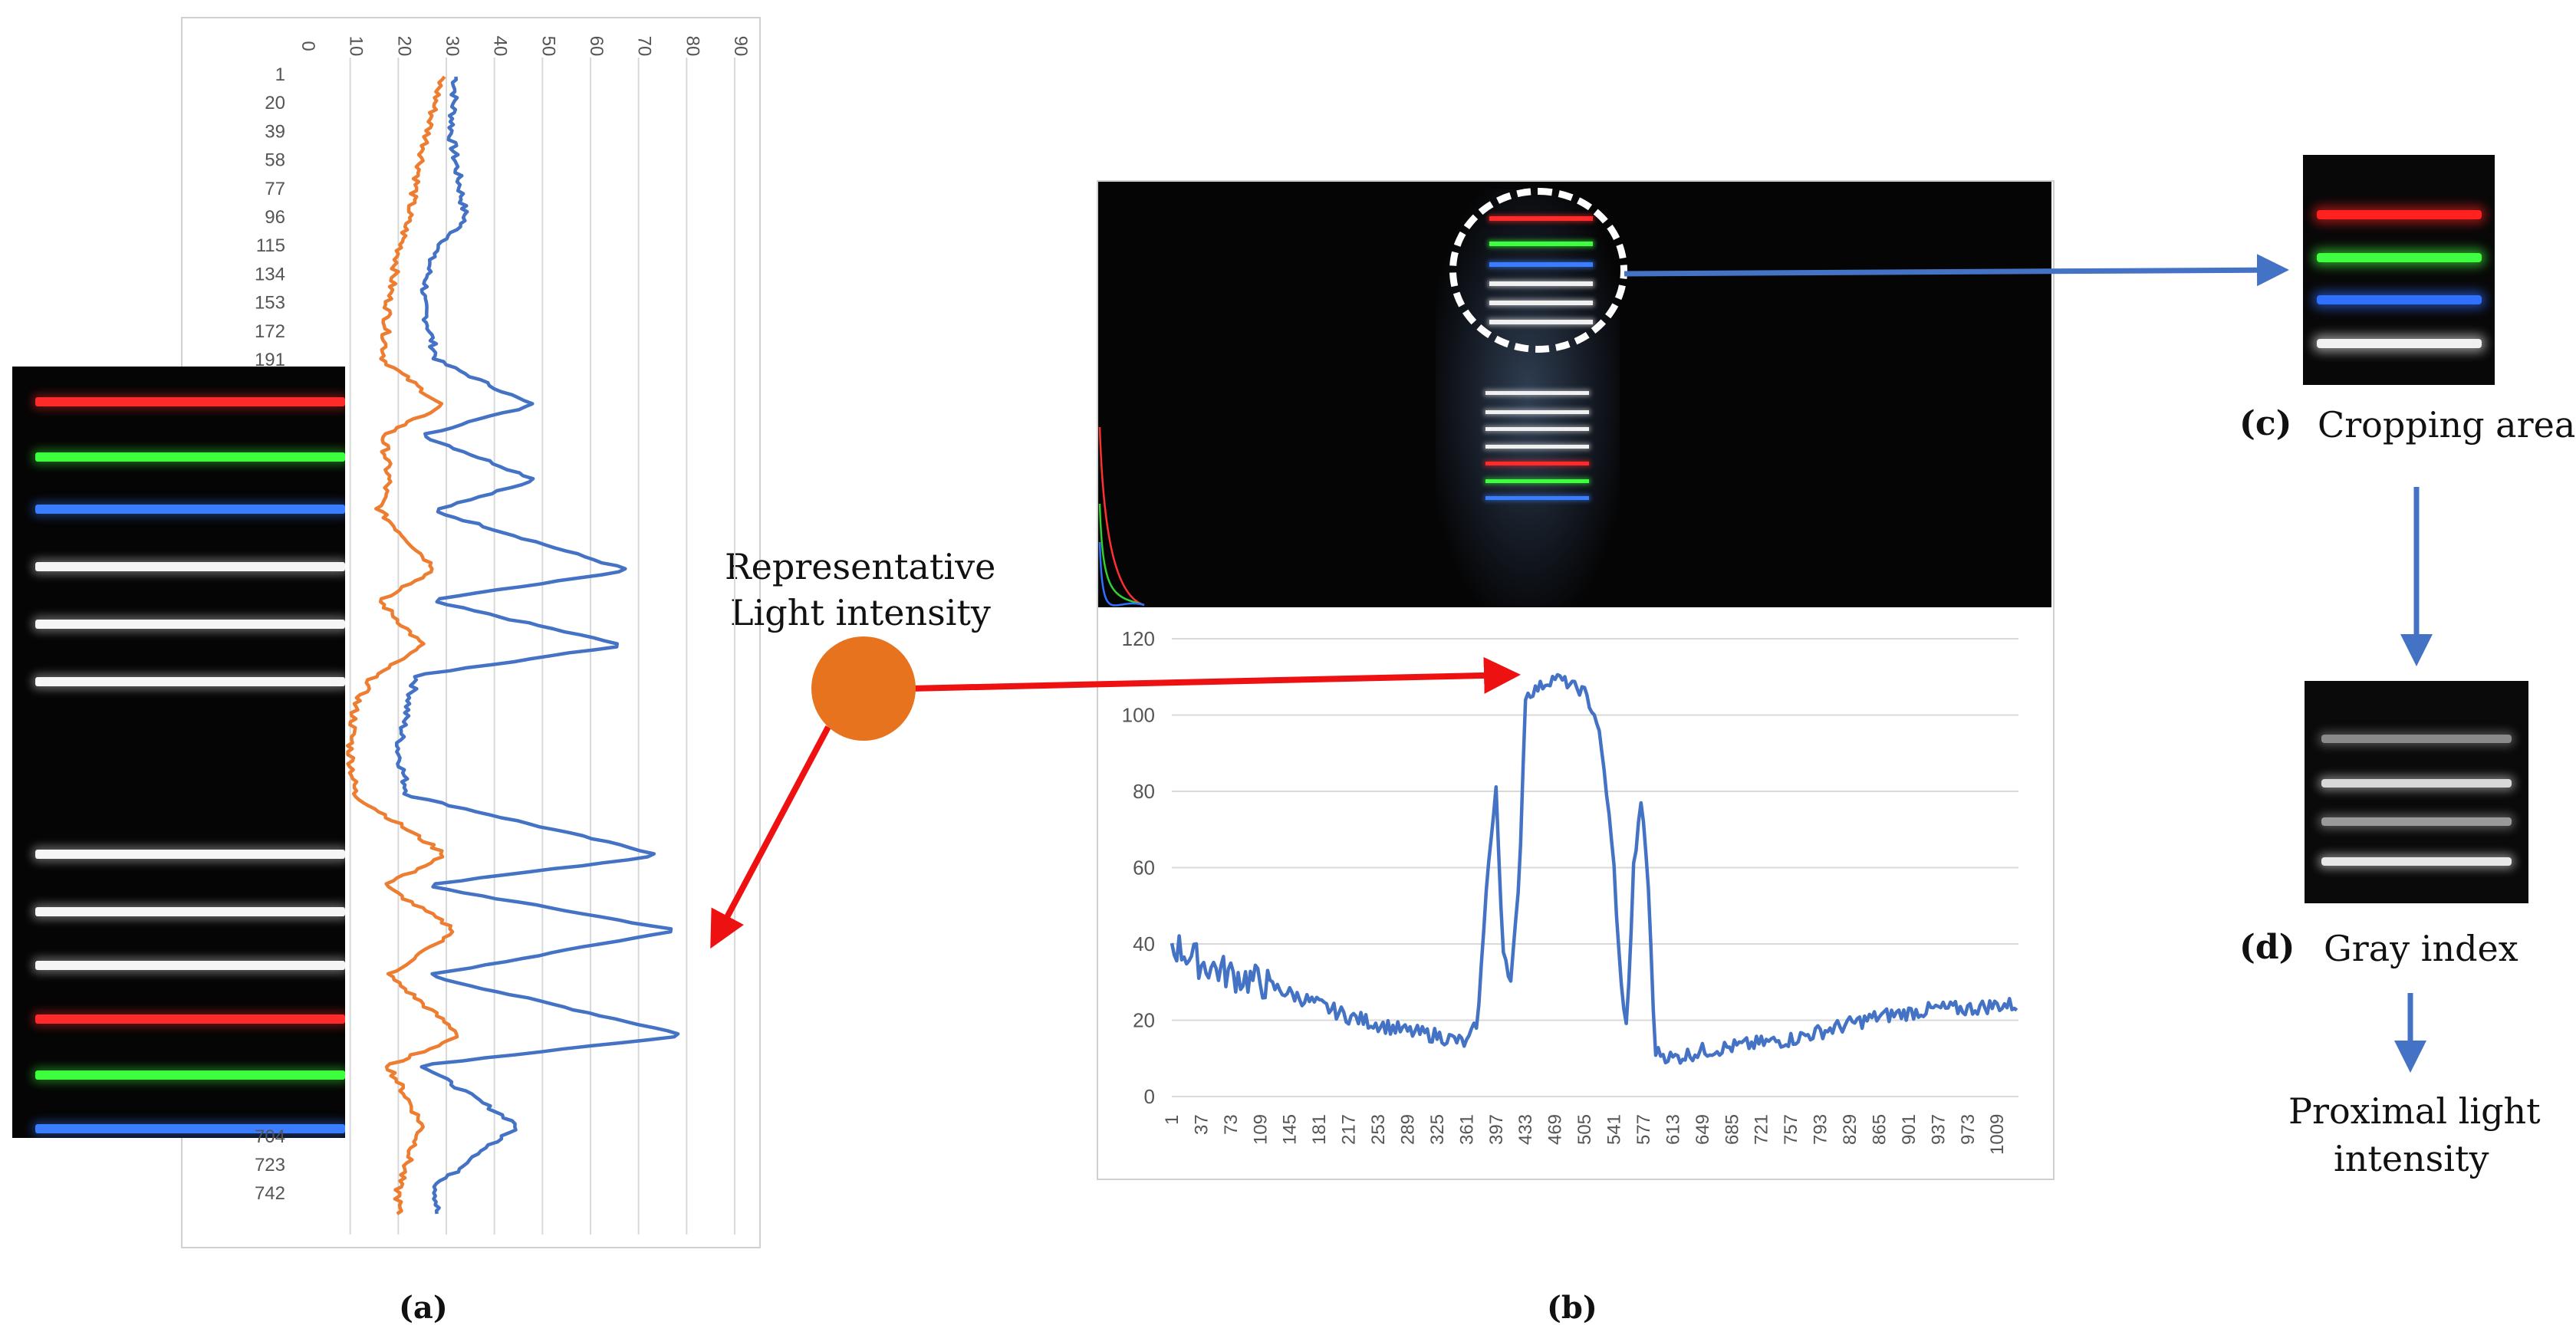 This screenshot has width=2576, height=1335. Describe the element at coordinates (500, 46) in the screenshot. I see `x-tick-label: 40` at that location.